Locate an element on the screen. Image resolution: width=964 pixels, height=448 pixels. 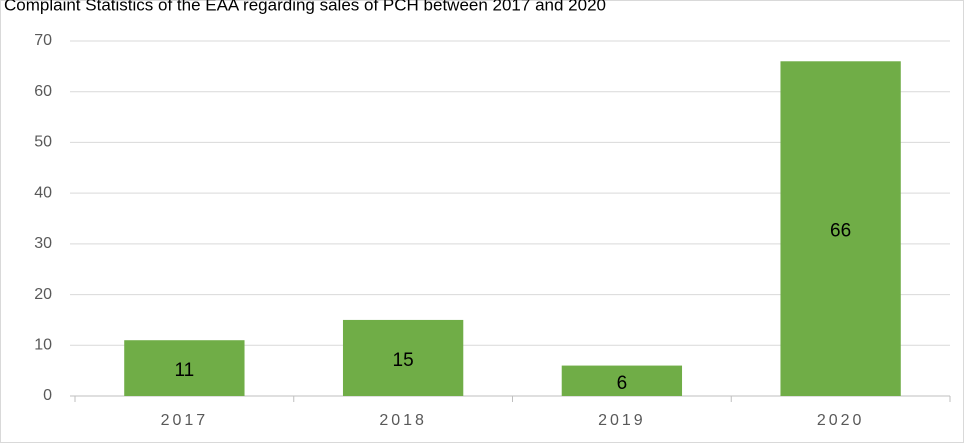
y-tick-label: 70 is located at coordinates (43, 40).